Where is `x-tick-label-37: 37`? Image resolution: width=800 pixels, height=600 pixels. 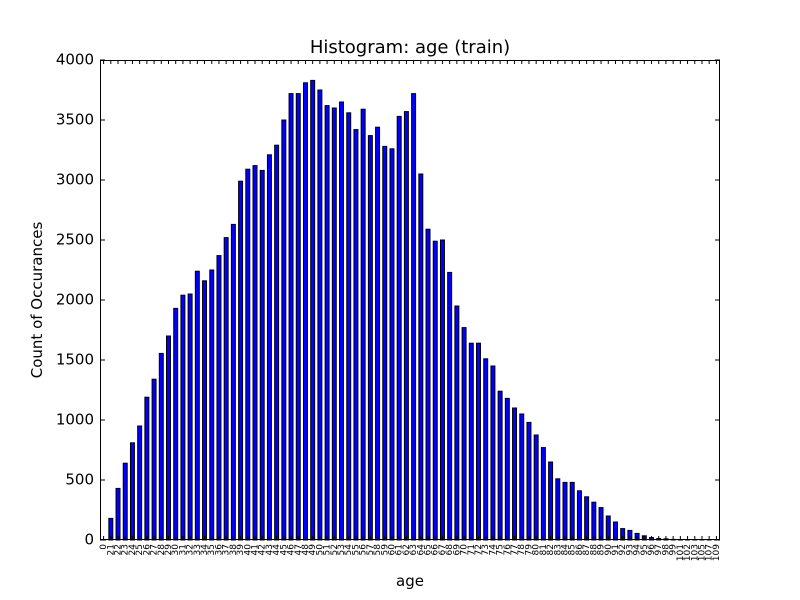 x-tick-label-37: 37 is located at coordinates (227, 549).